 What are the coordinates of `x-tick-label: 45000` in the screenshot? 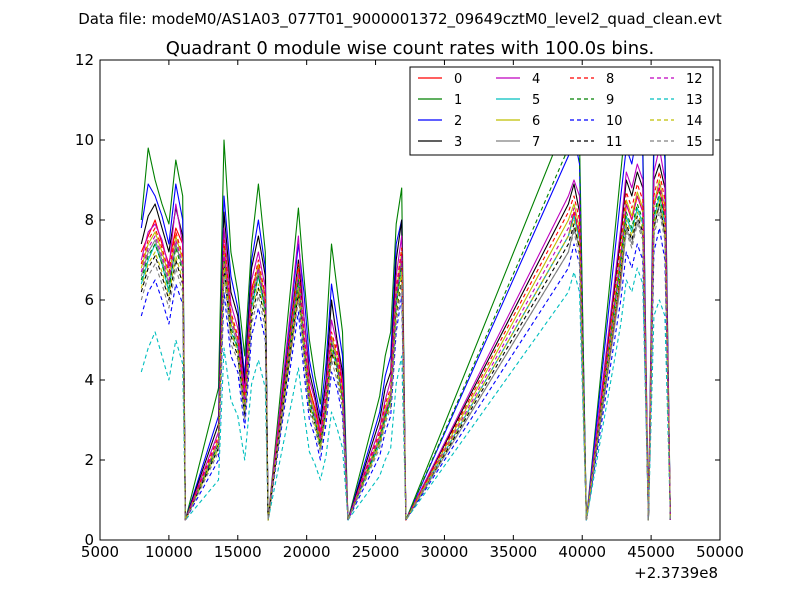 It's located at (651, 552).